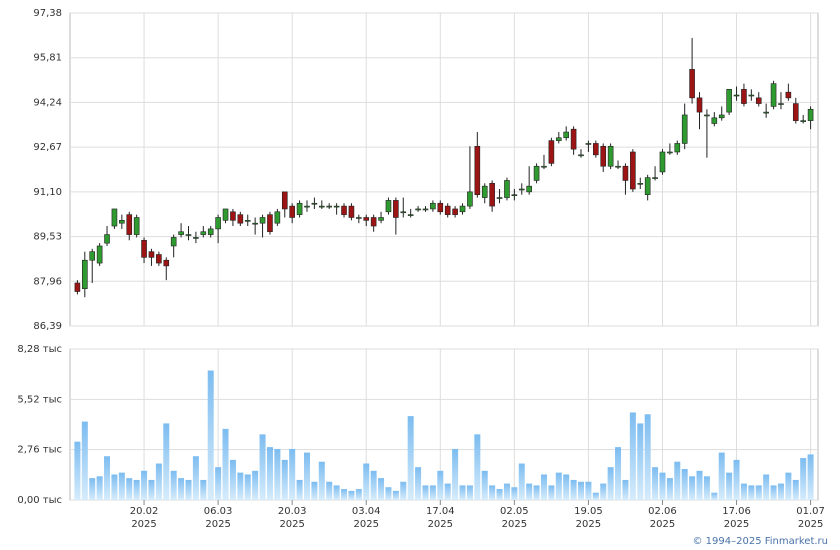 This screenshot has width=840, height=550. What do you see at coordinates (144, 518) in the screenshot?
I see `x-tick-label: 20.02 2025` at bounding box center [144, 518].